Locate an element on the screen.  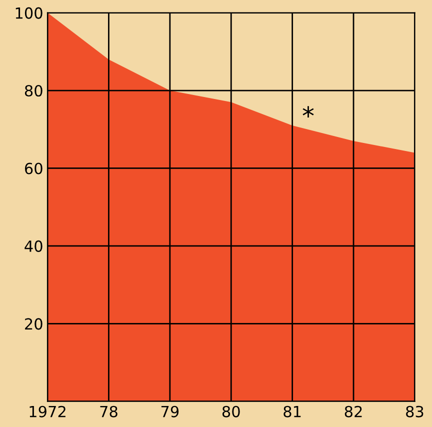
y-tick-label: 80 is located at coordinates (33, 90).